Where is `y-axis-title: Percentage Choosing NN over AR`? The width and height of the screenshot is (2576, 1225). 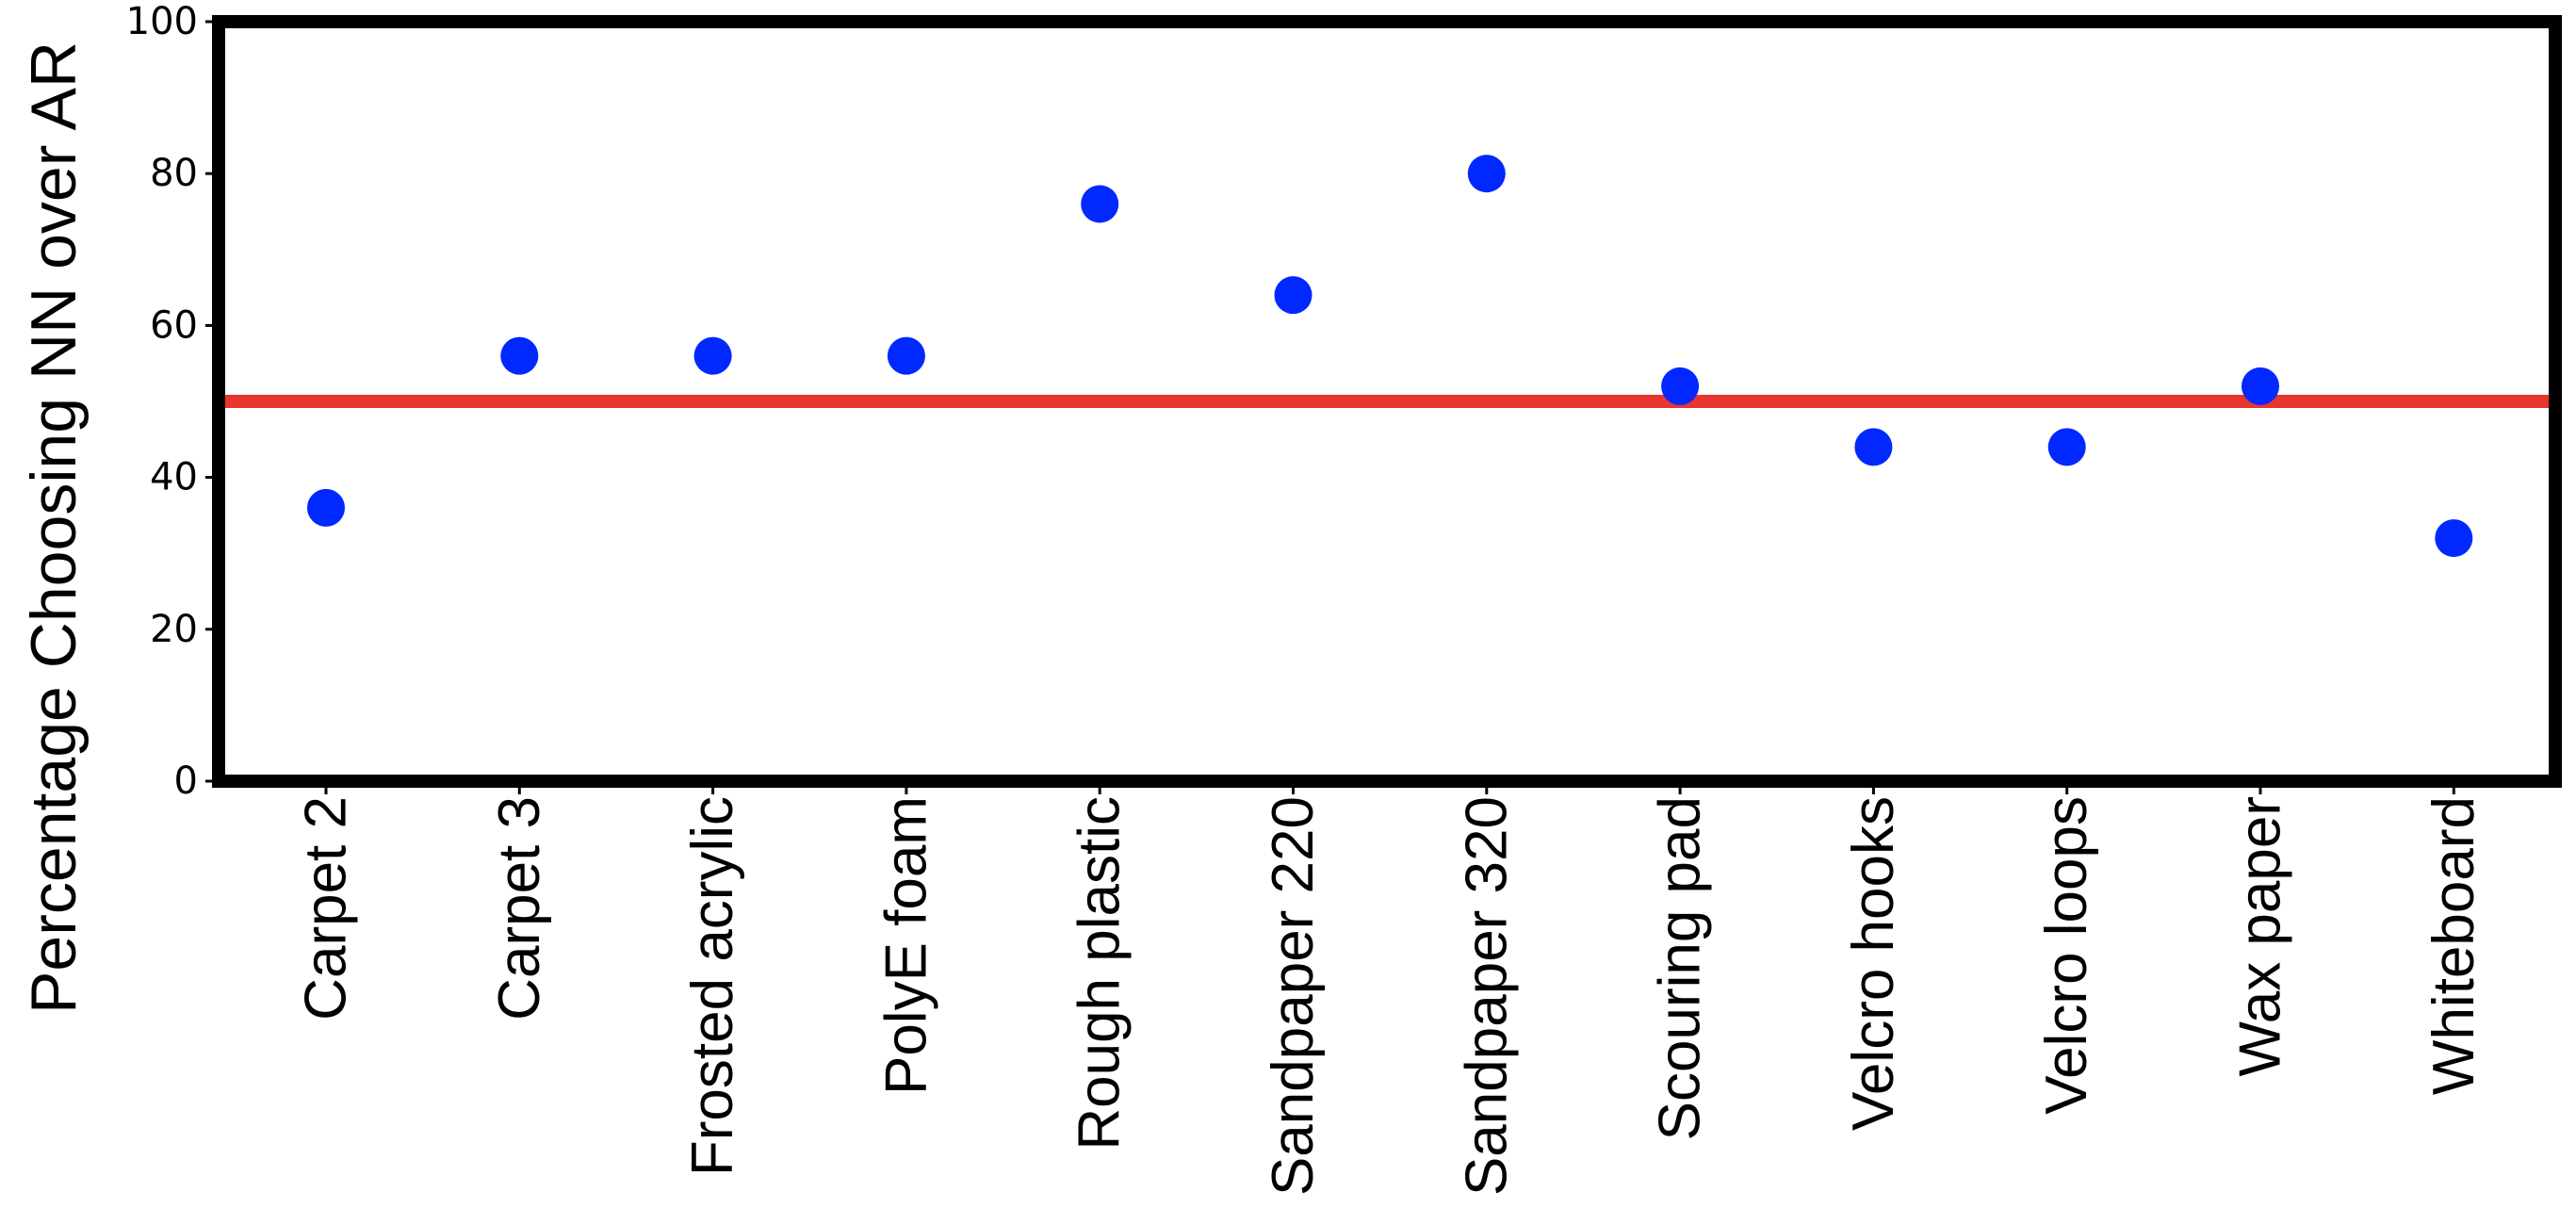
y-axis-title: Percentage Choosing NN over AR is located at coordinates (54, 527).